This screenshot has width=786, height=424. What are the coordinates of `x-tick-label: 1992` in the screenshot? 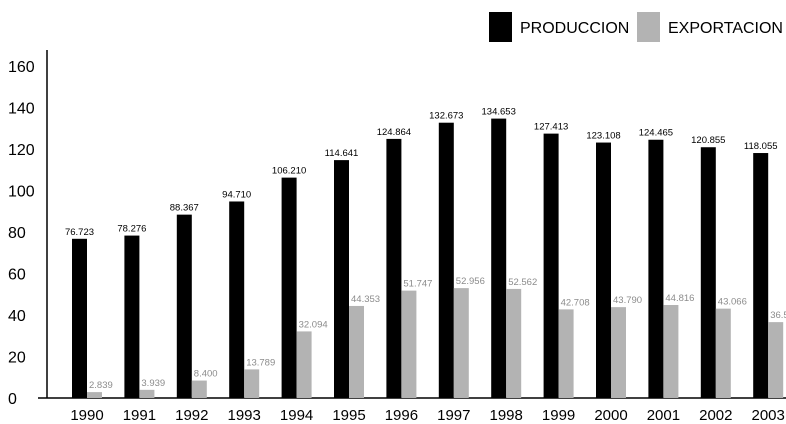 It's located at (191, 415).